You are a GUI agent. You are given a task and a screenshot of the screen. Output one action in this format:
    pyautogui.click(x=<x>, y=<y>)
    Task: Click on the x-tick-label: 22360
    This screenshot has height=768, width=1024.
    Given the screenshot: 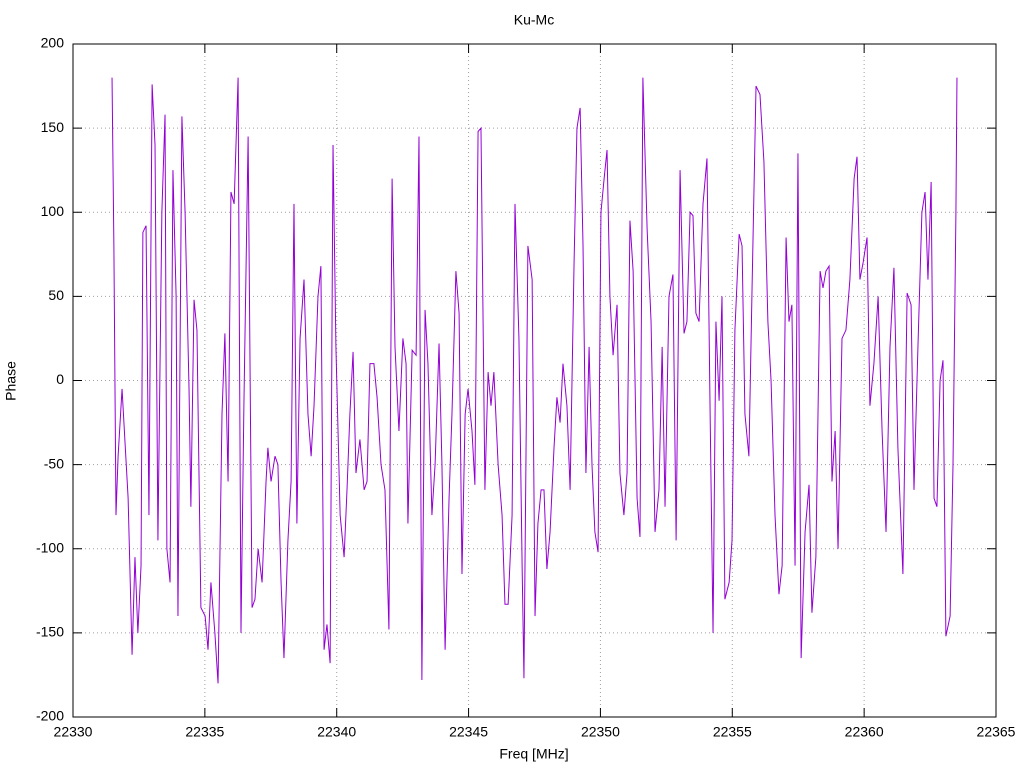 What is the action you would take?
    pyautogui.click(x=864, y=732)
    